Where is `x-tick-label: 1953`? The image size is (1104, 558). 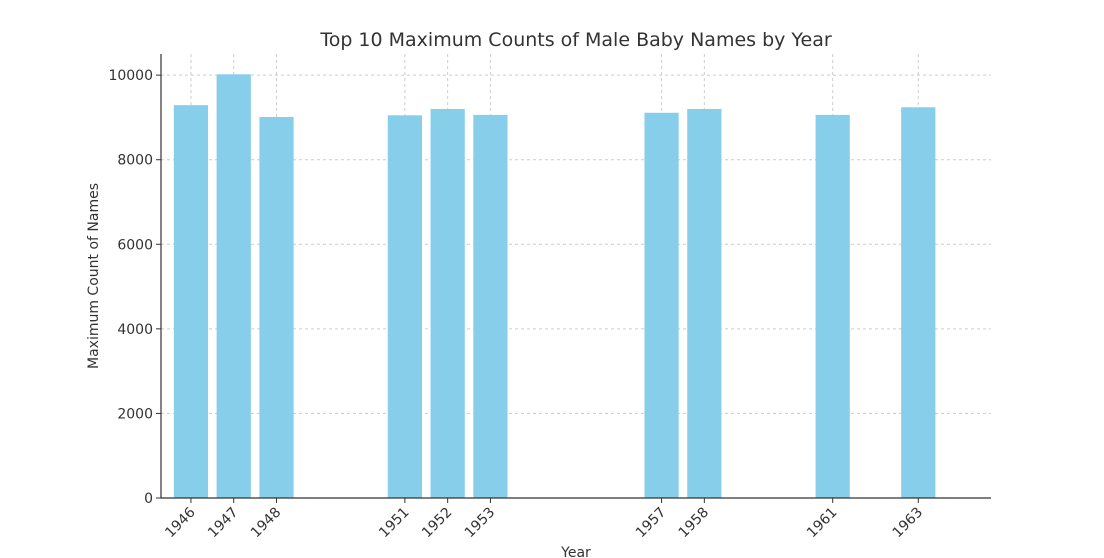 x-tick-label: 1953 is located at coordinates (480, 523).